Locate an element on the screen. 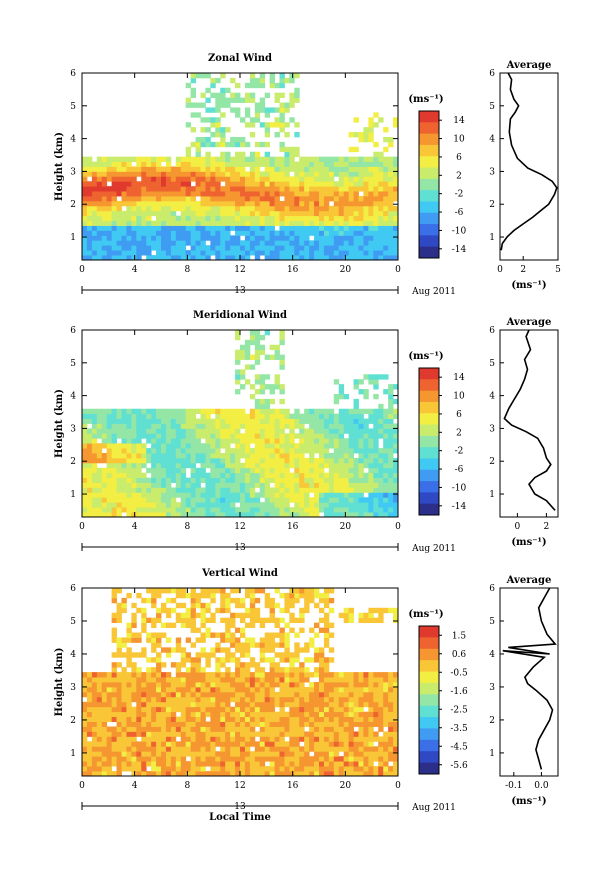 The height and width of the screenshot is (873, 610). colorbar-label: -3.5 is located at coordinates (459, 729).